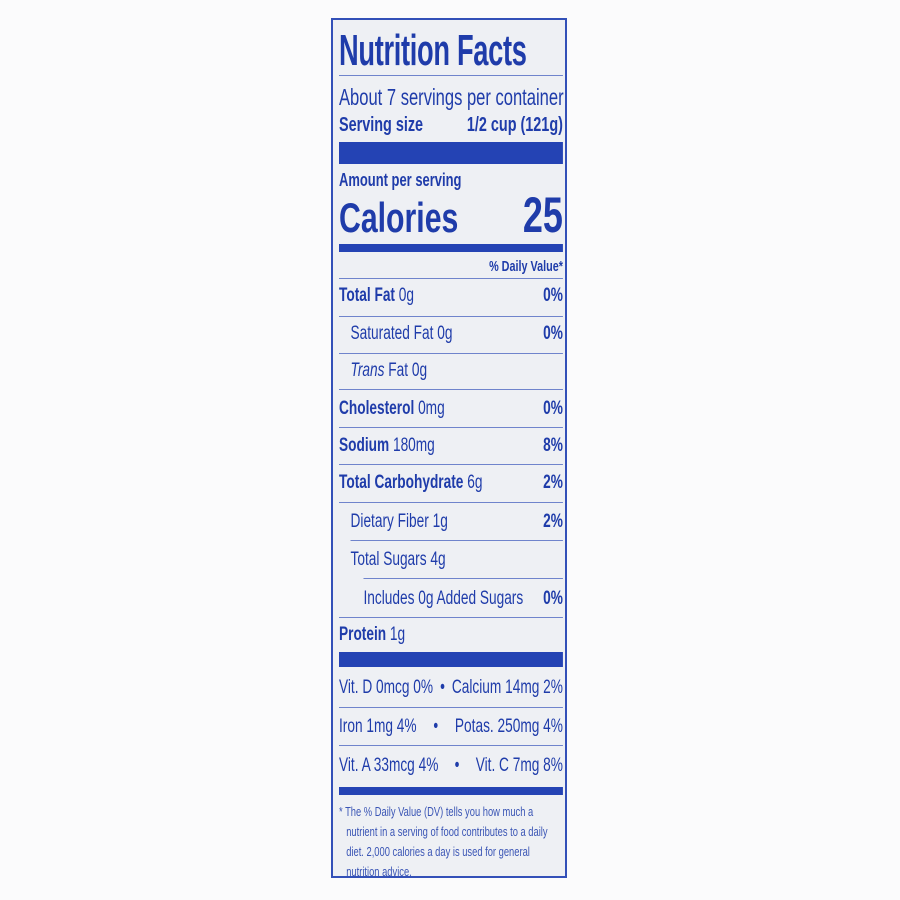 This screenshot has height=900, width=900. What do you see at coordinates (451, 482) in the screenshot?
I see `nutrient-row-total-carbohydrate: Total Carbohydrate 6g 2%` at bounding box center [451, 482].